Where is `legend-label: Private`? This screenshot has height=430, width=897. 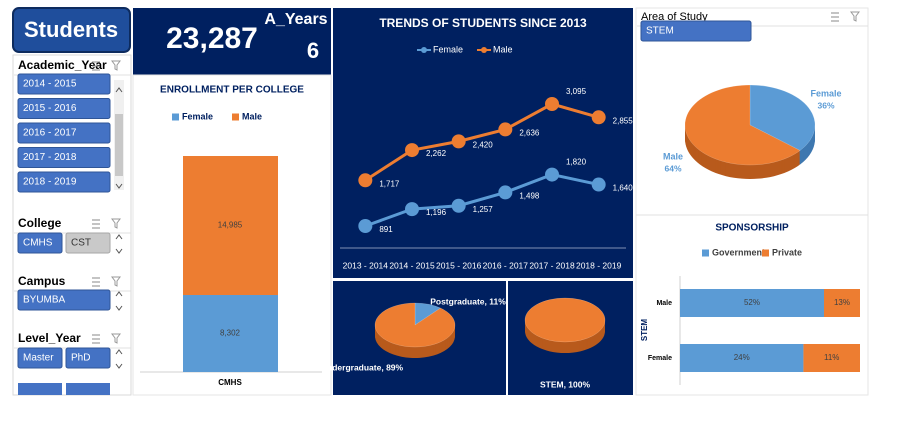 legend-label: Private is located at coordinates (787, 252).